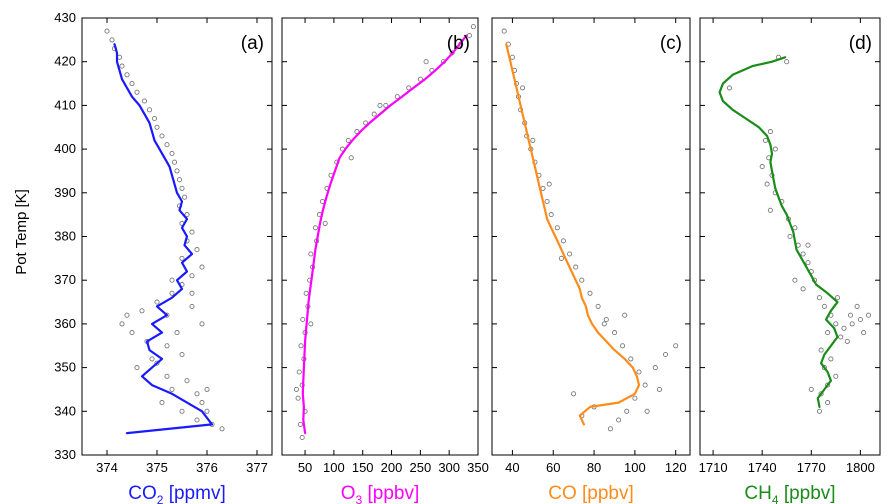 This screenshot has height=504, width=889. What do you see at coordinates (194, 493) in the screenshot?
I see `x-axis-label-unit: [ppmv]` at bounding box center [194, 493].